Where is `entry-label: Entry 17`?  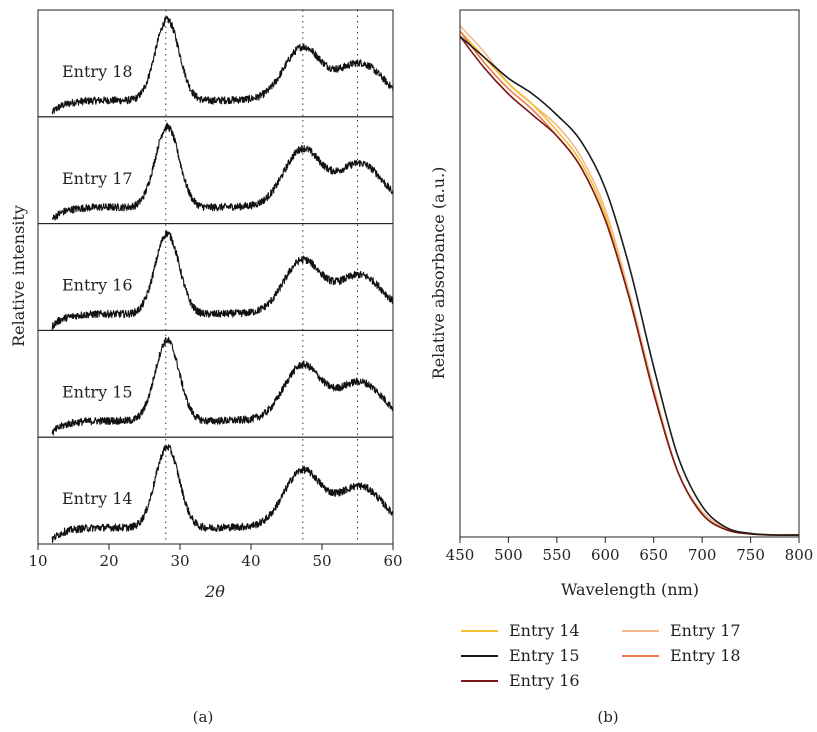 entry-label: Entry 17 is located at coordinates (97, 178).